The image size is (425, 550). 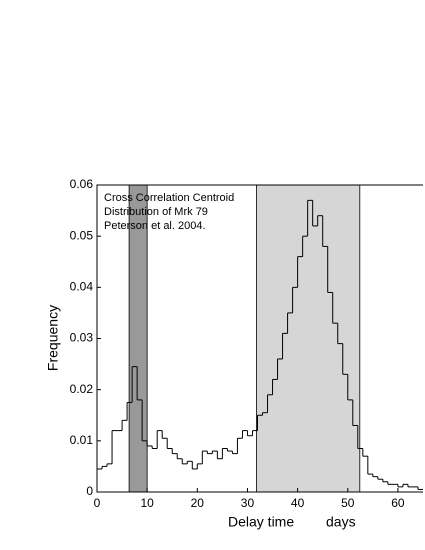 I want to click on annotation: Distribution of Mrk 79, so click(x=156, y=212).